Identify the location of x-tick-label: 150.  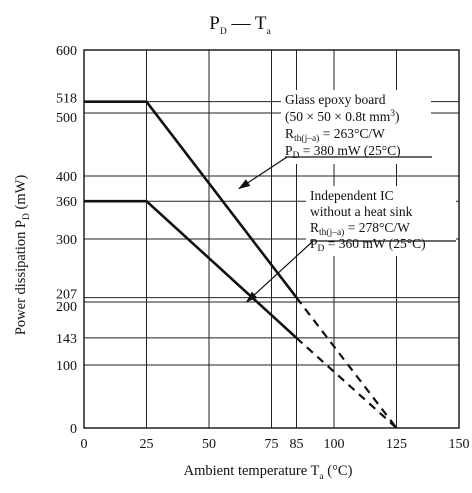
(459, 444).